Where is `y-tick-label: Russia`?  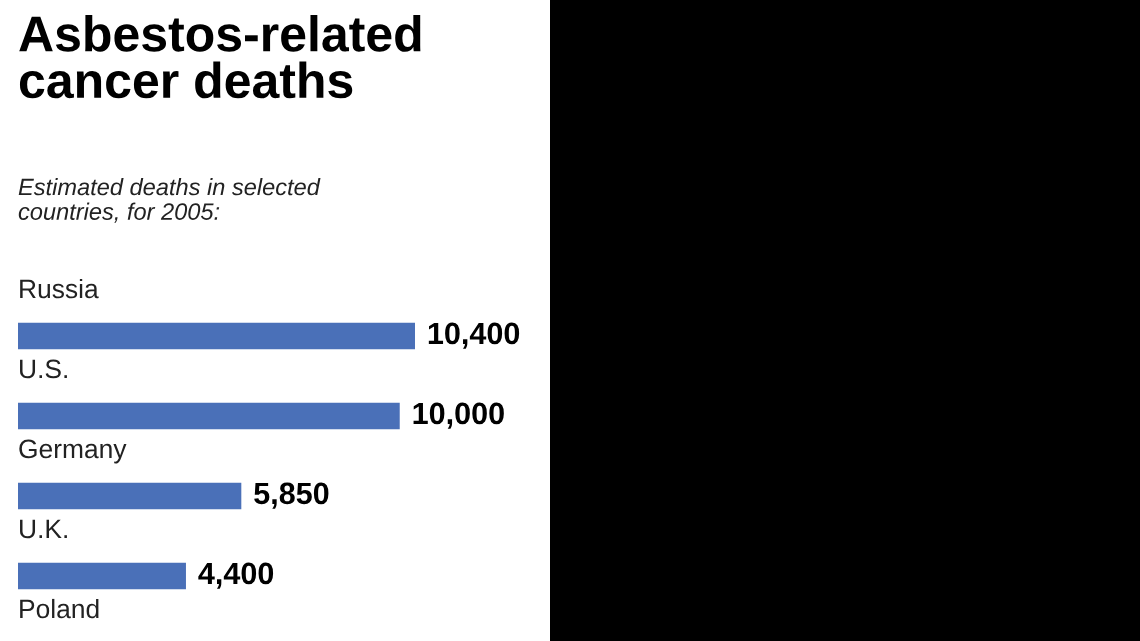
y-tick-label: Russia is located at coordinates (59, 288).